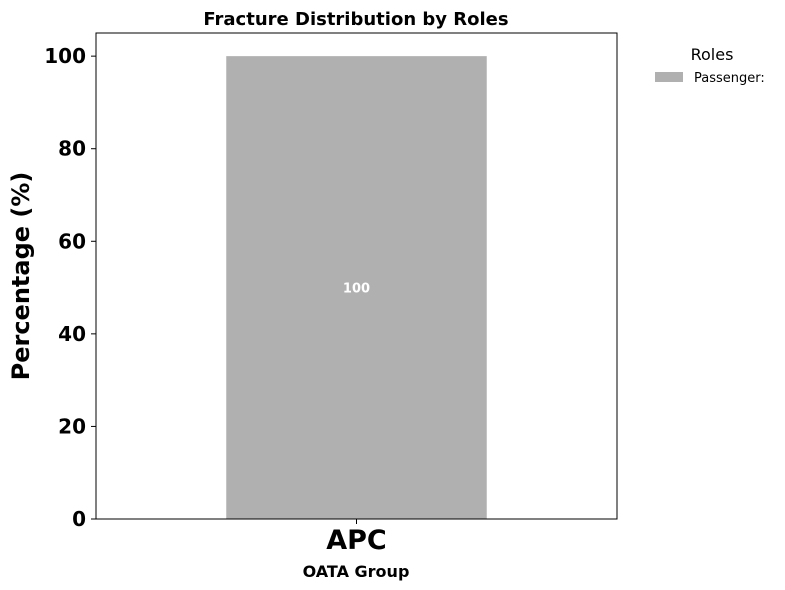  What do you see at coordinates (355, 19) in the screenshot?
I see `chart-title: Fracture Distribution by Roles` at bounding box center [355, 19].